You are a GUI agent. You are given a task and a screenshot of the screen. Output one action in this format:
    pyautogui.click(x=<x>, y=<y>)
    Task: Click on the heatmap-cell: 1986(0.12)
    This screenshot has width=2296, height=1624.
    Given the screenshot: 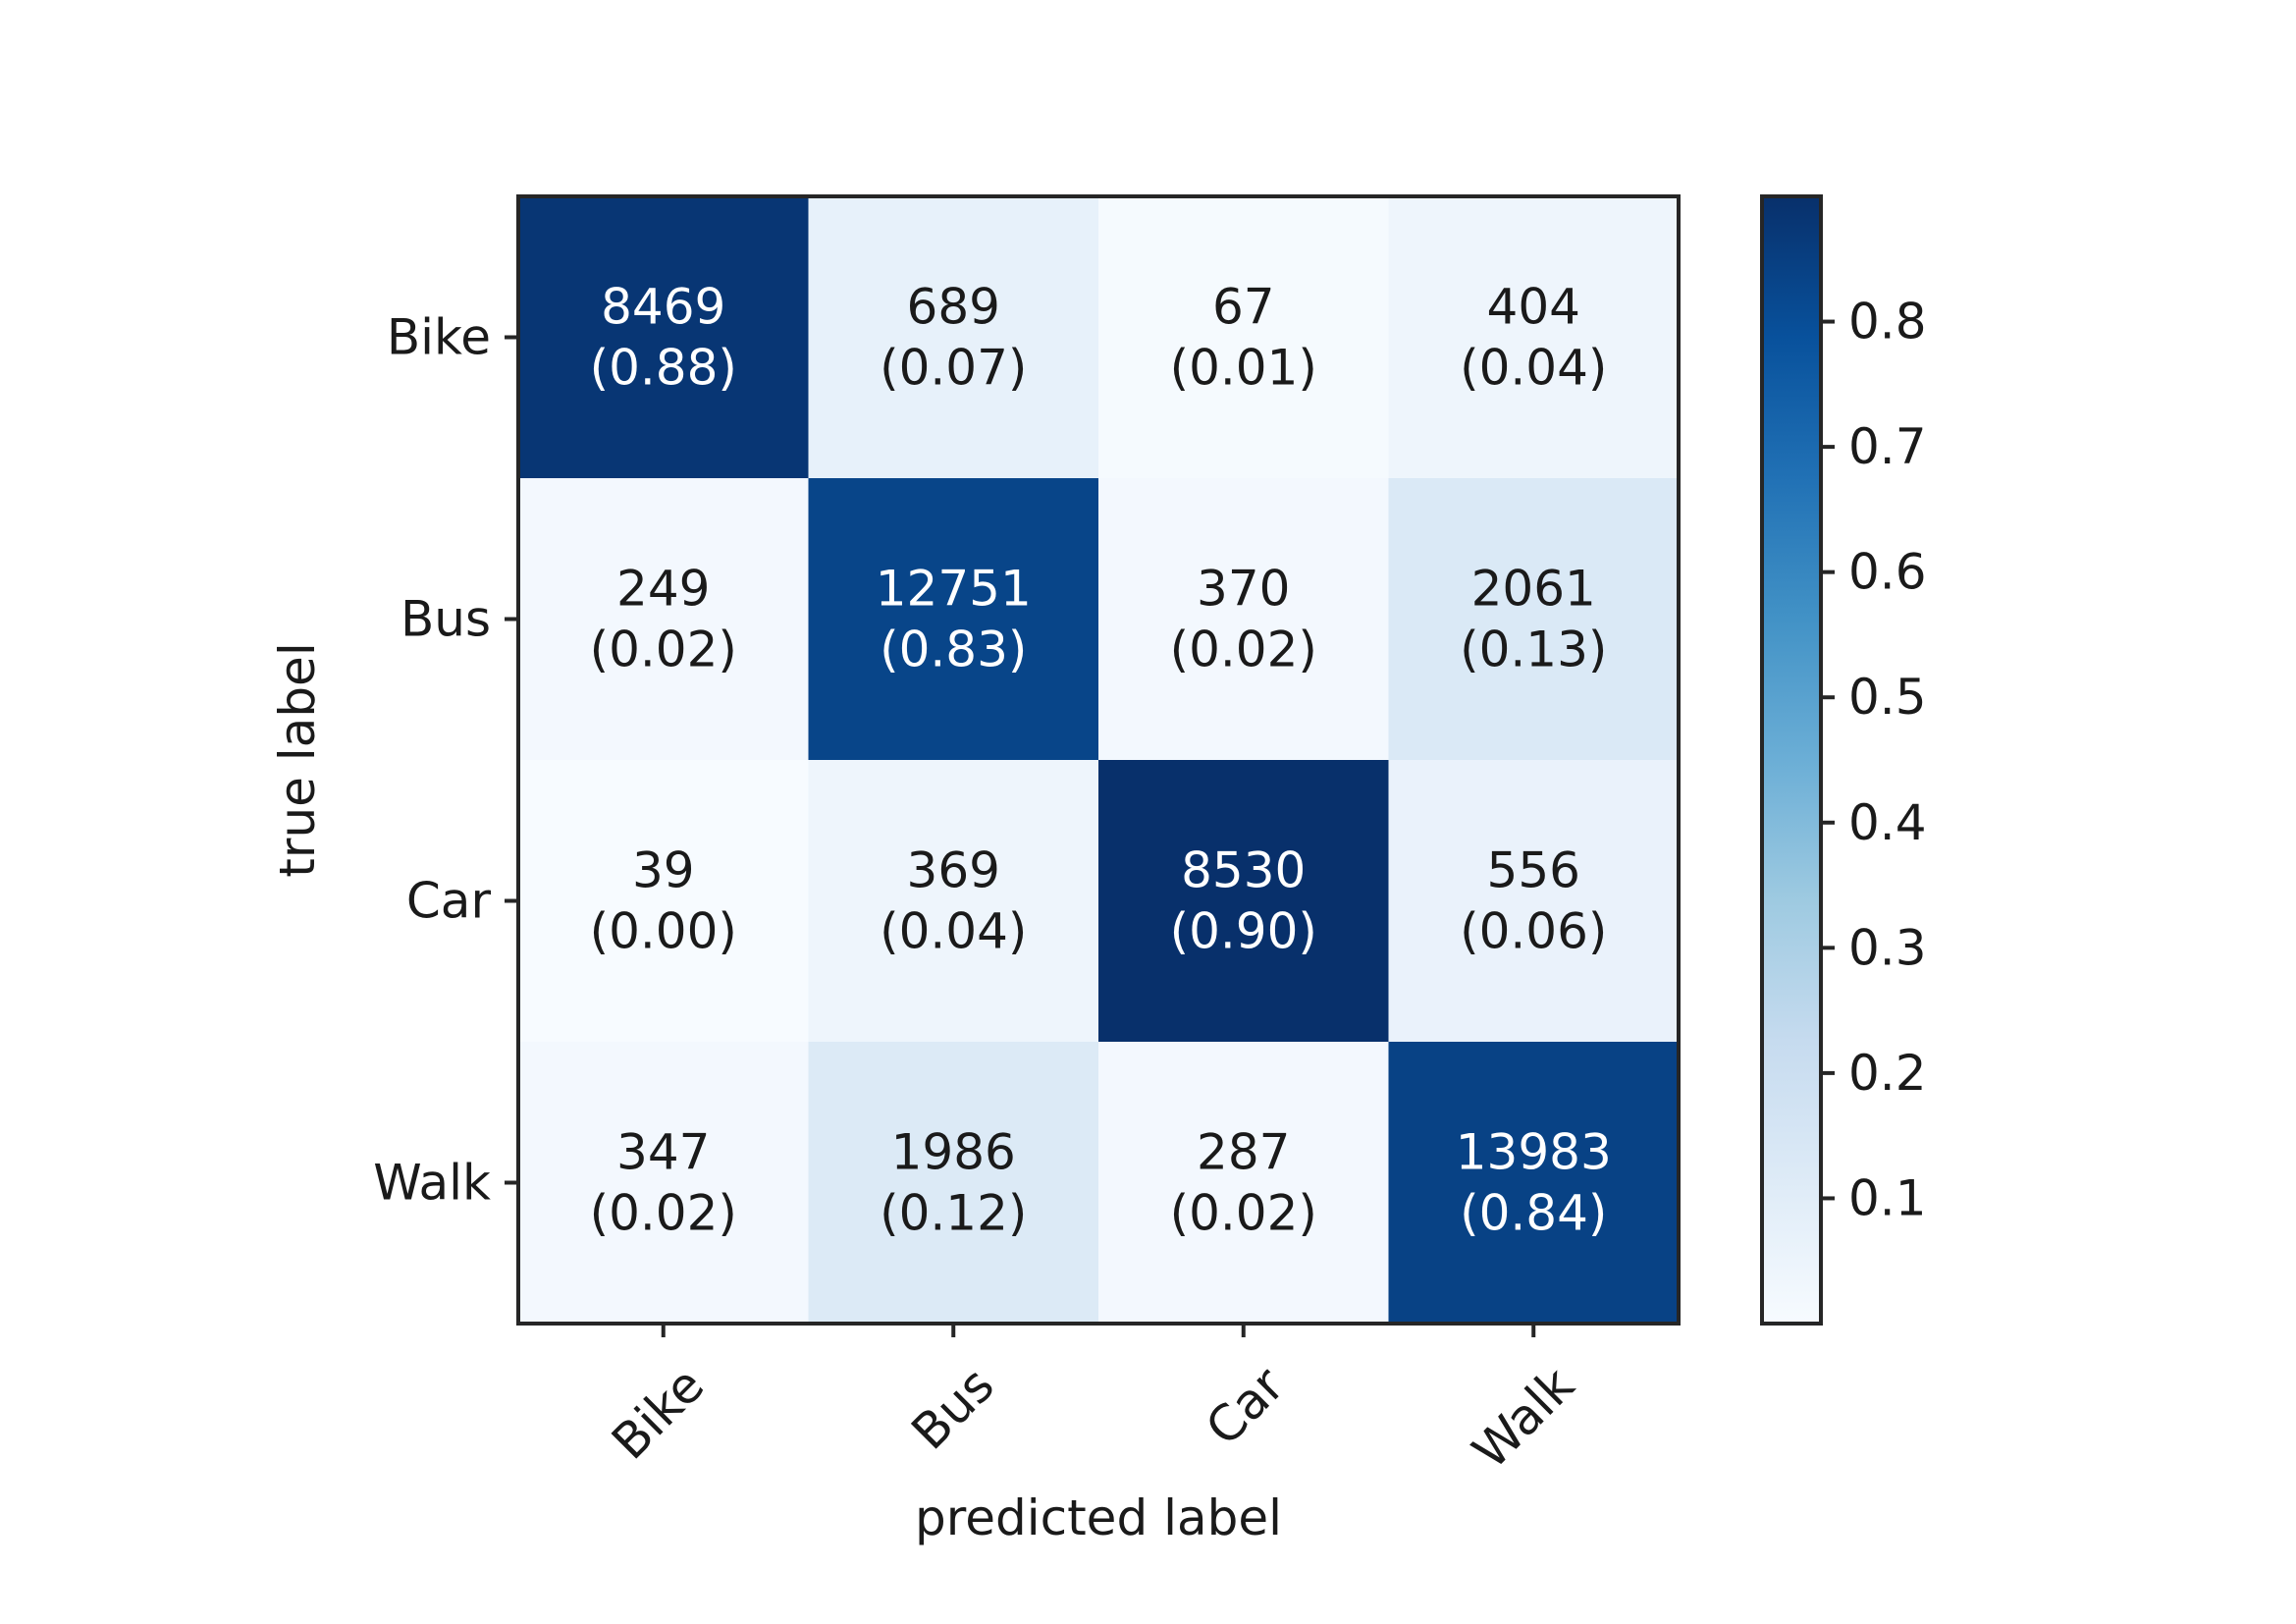 What is the action you would take?
    pyautogui.click(x=953, y=1183)
    